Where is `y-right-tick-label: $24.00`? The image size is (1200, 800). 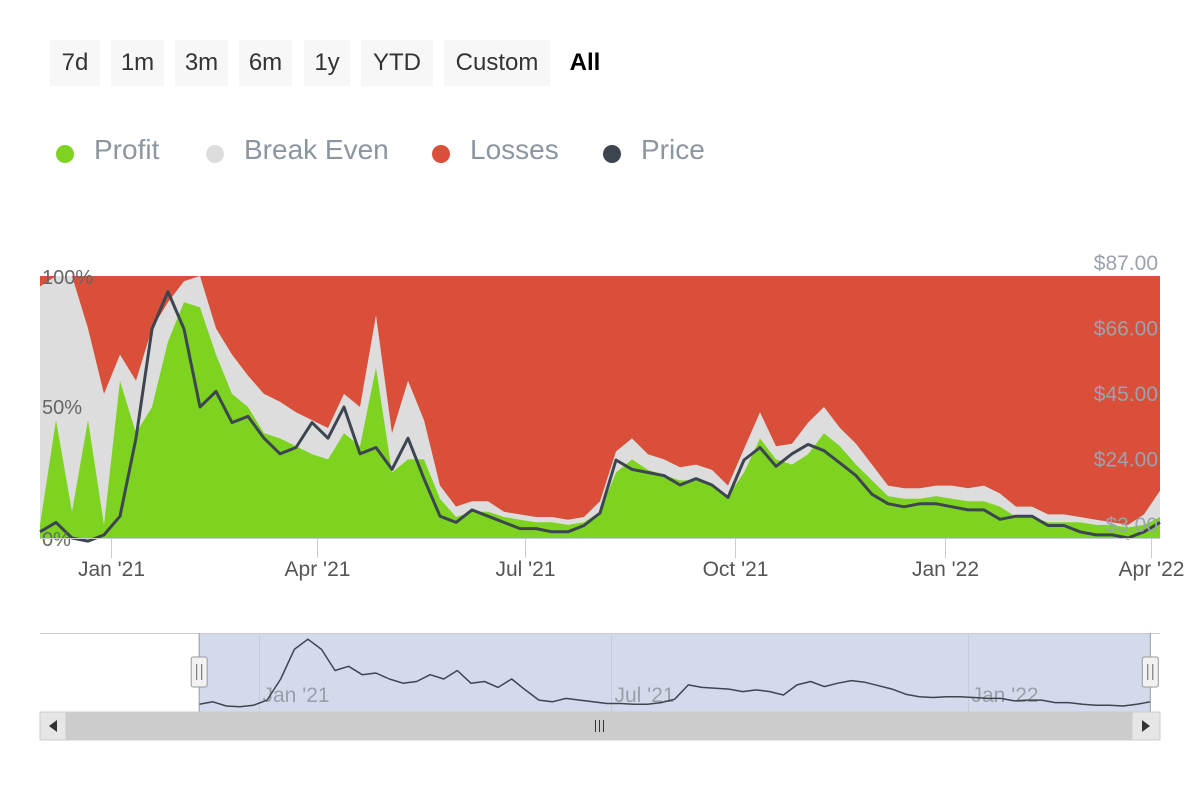
y-right-tick-label: $24.00 is located at coordinates (1126, 460).